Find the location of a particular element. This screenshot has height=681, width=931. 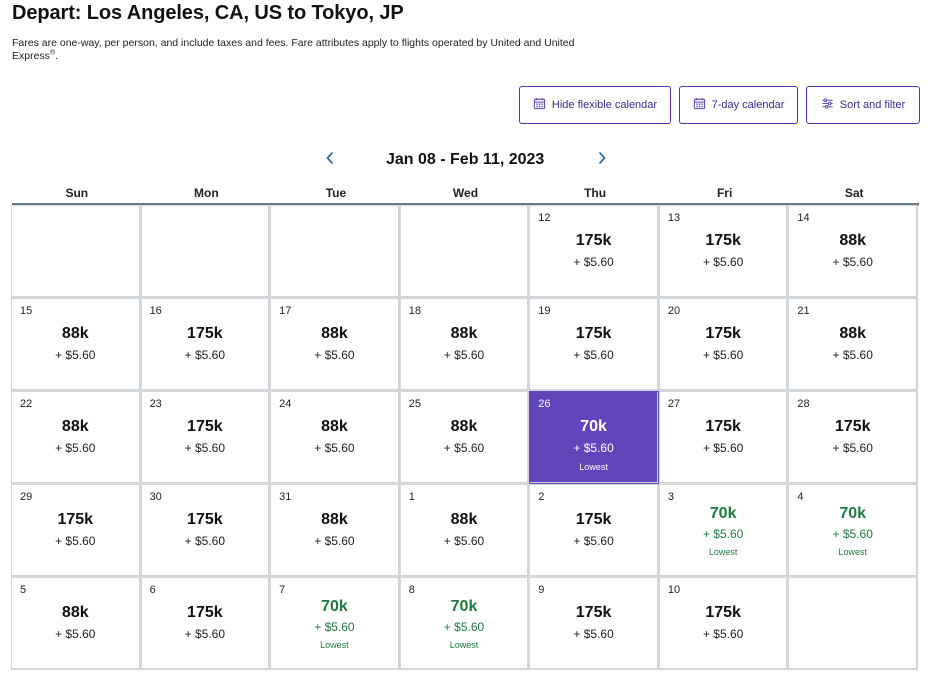

previous-range-button is located at coordinates (330, 160).